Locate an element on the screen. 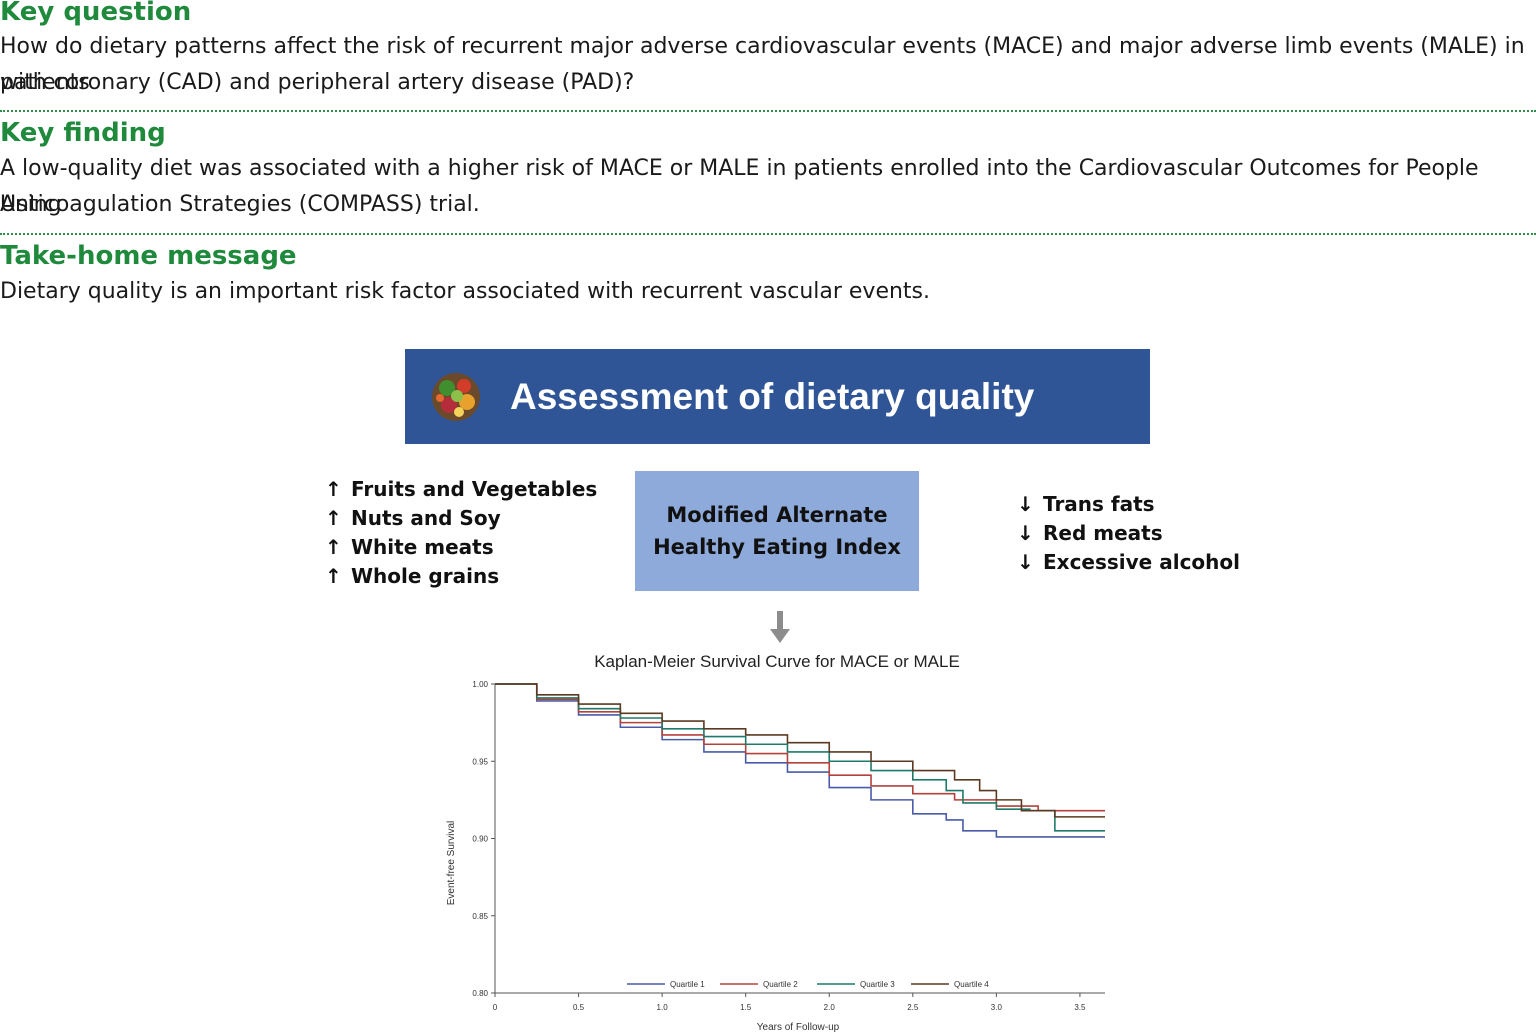 The width and height of the screenshot is (1536, 1033). survival-curves is located at coordinates (800, 760).